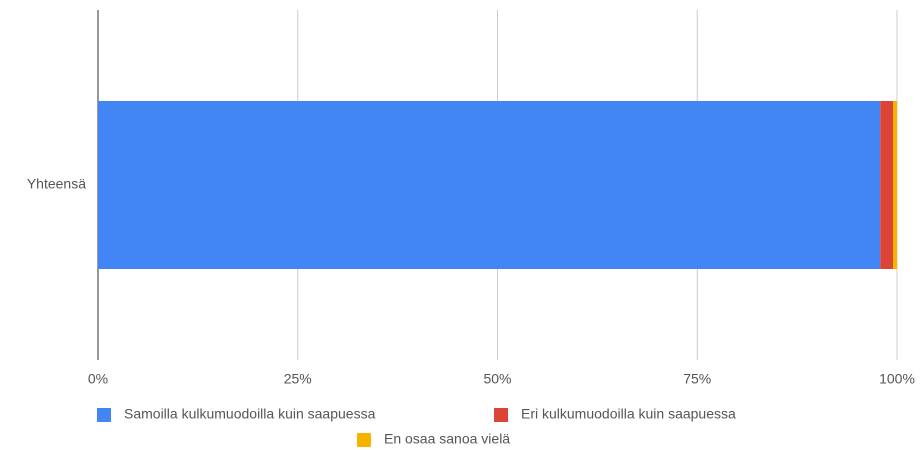 The image size is (923, 450). What do you see at coordinates (628, 414) in the screenshot?
I see `legend-label: Eri kulkumuodoilla kuin saapuessa` at bounding box center [628, 414].